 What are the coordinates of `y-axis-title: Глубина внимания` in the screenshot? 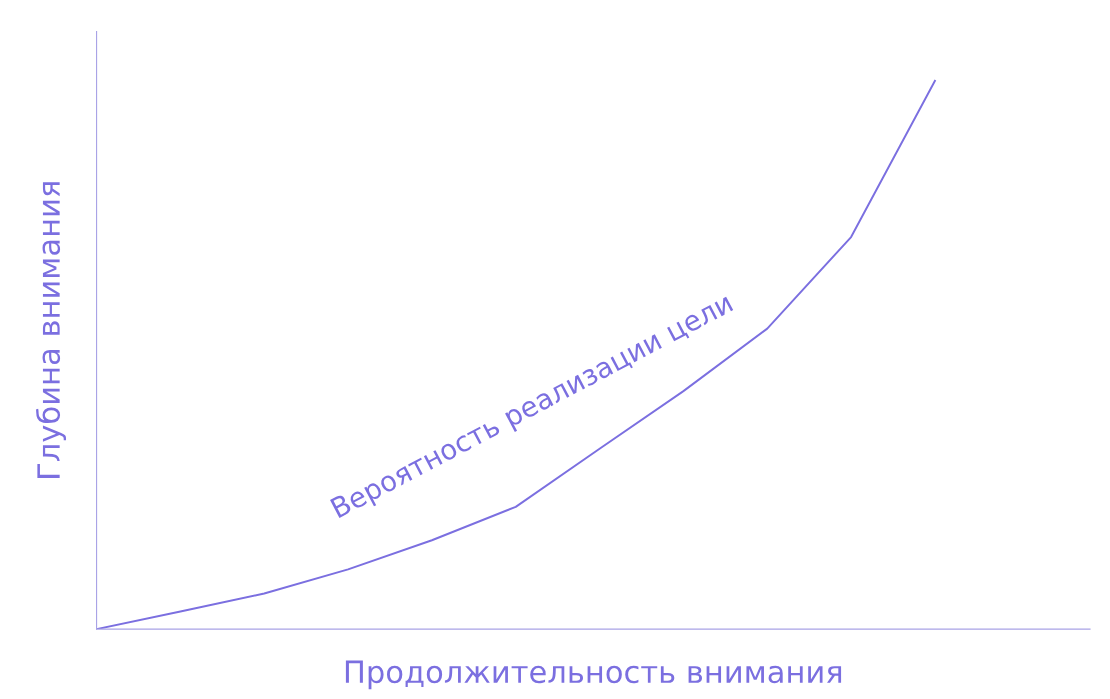 It's located at (51, 330).